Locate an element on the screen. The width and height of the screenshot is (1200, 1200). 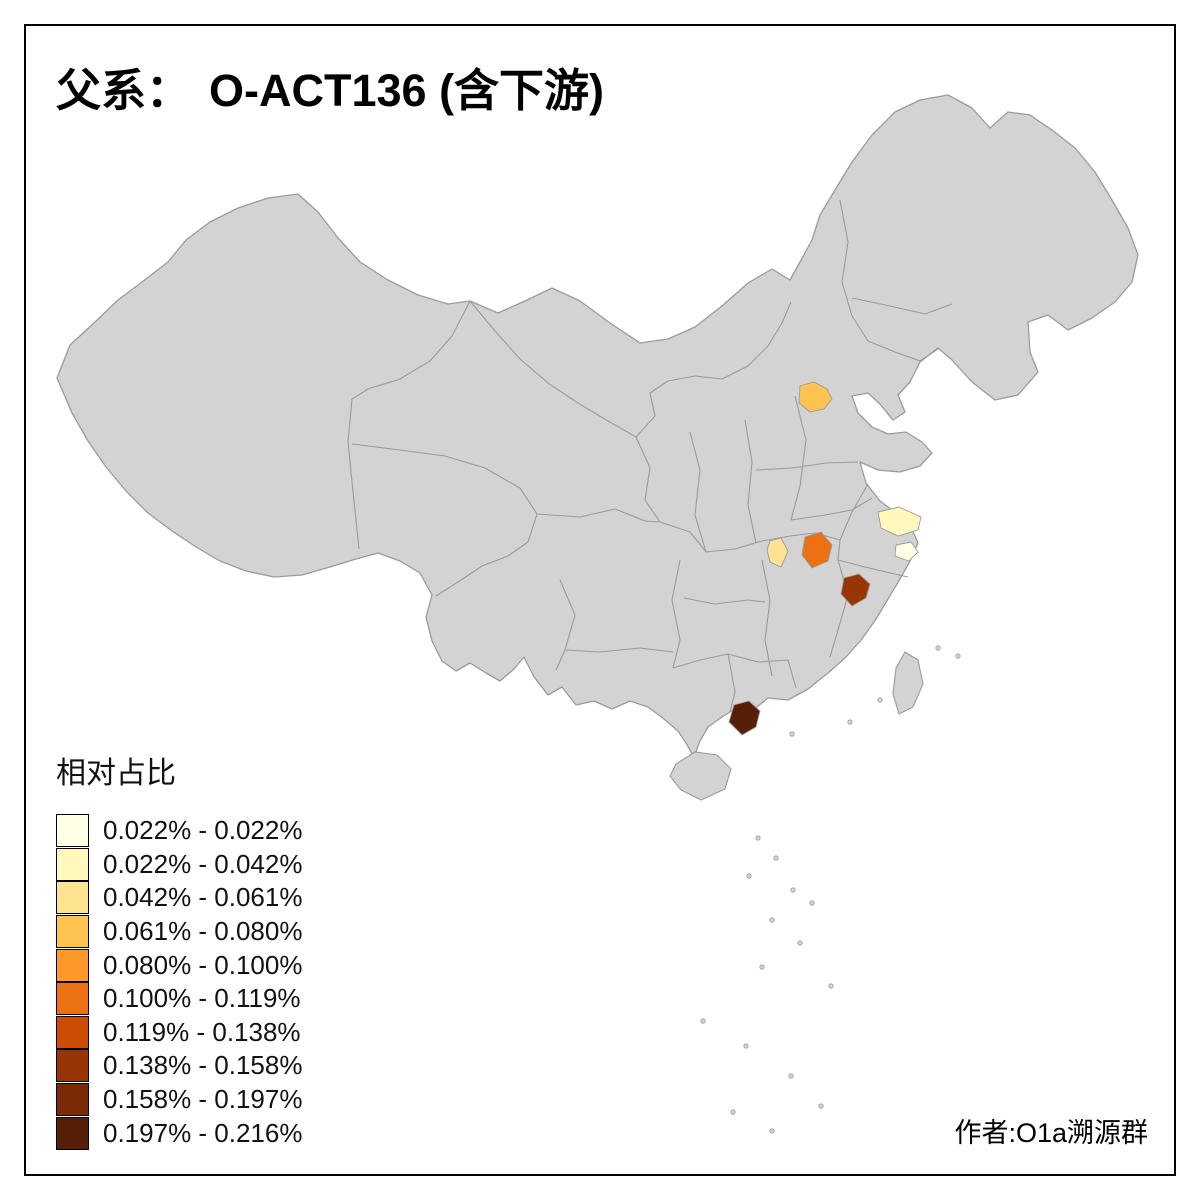
highlighted-regions is located at coordinates (825, 558).